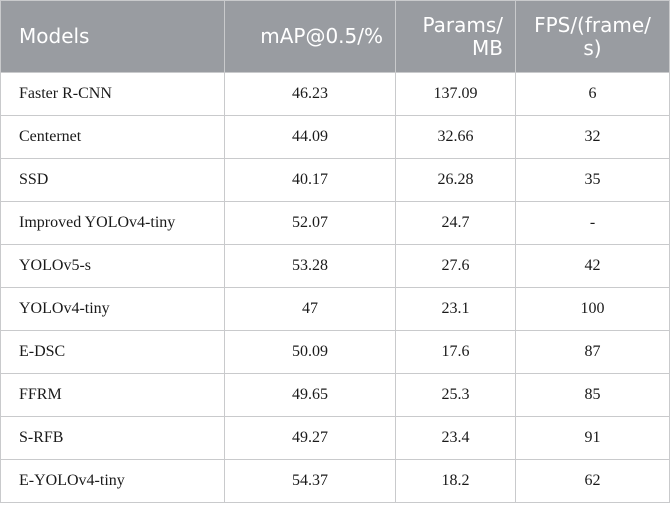 The width and height of the screenshot is (670, 505). What do you see at coordinates (593, 180) in the screenshot?
I see `fps-cell: 35` at bounding box center [593, 180].